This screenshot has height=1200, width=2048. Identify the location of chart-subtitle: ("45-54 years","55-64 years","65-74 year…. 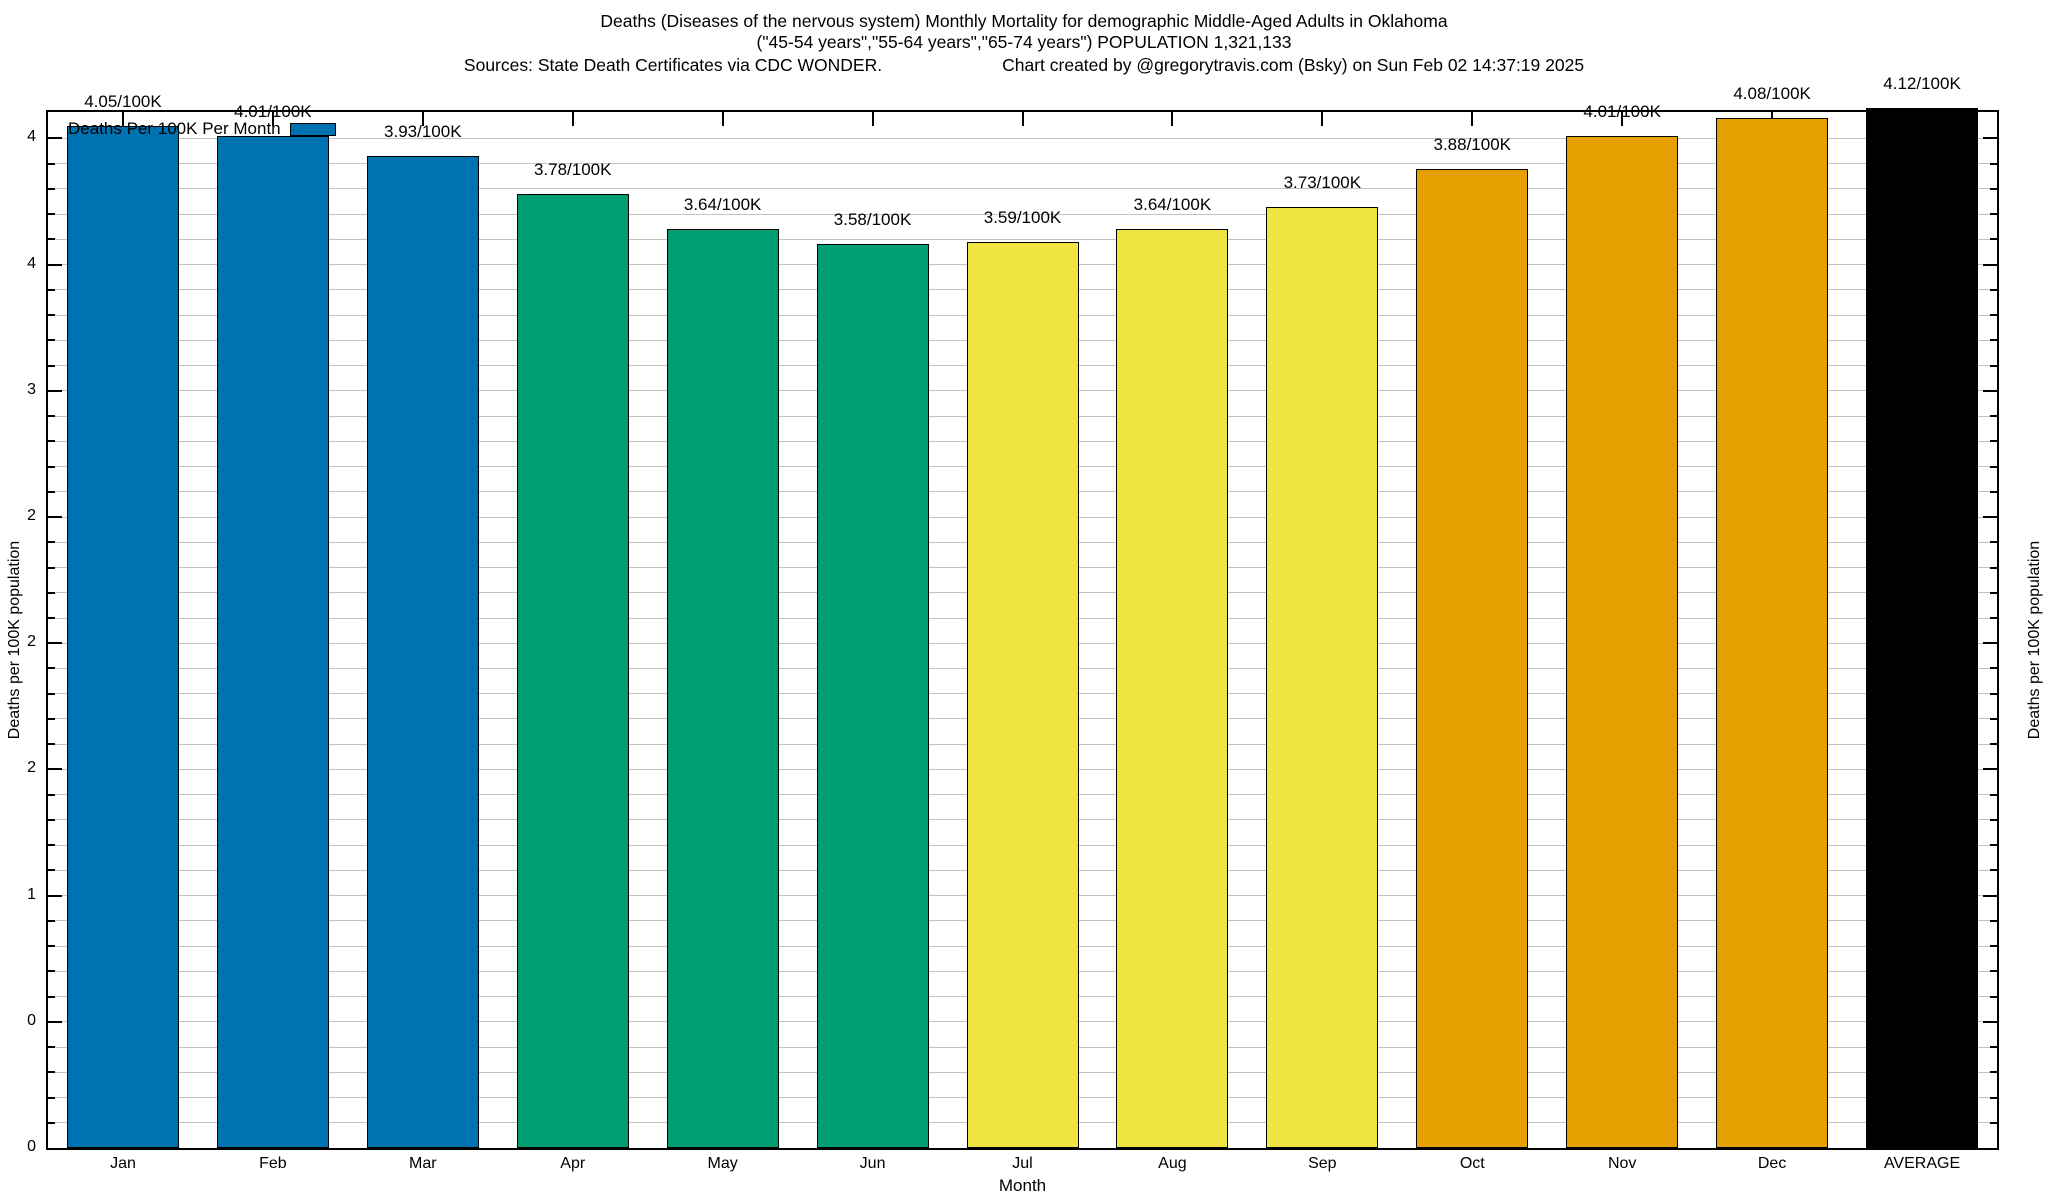
(1024, 42).